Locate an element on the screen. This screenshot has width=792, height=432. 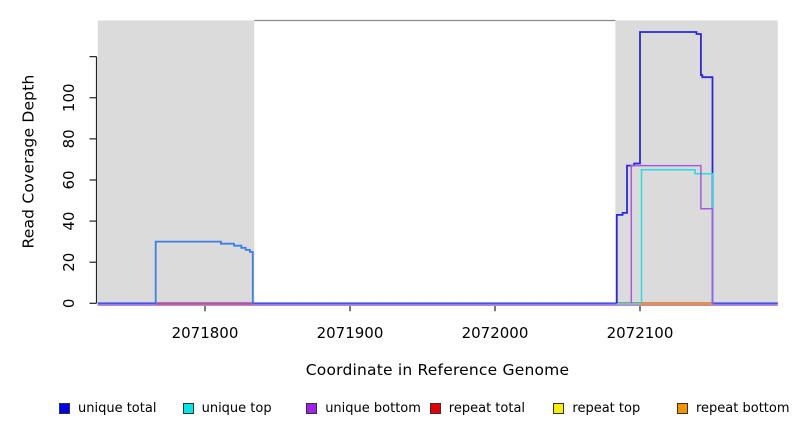
series-unique-top-line is located at coordinates (677, 236).